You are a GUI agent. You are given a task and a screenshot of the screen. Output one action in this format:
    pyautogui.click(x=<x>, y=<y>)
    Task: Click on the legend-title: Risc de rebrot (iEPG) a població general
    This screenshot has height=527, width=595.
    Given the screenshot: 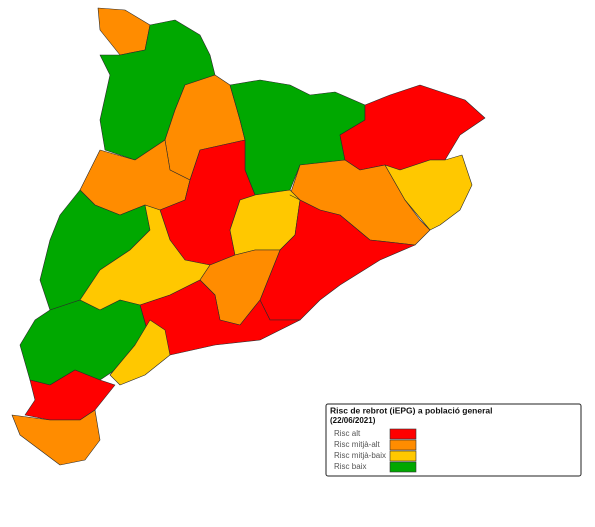 What is the action you would take?
    pyautogui.click(x=411, y=410)
    